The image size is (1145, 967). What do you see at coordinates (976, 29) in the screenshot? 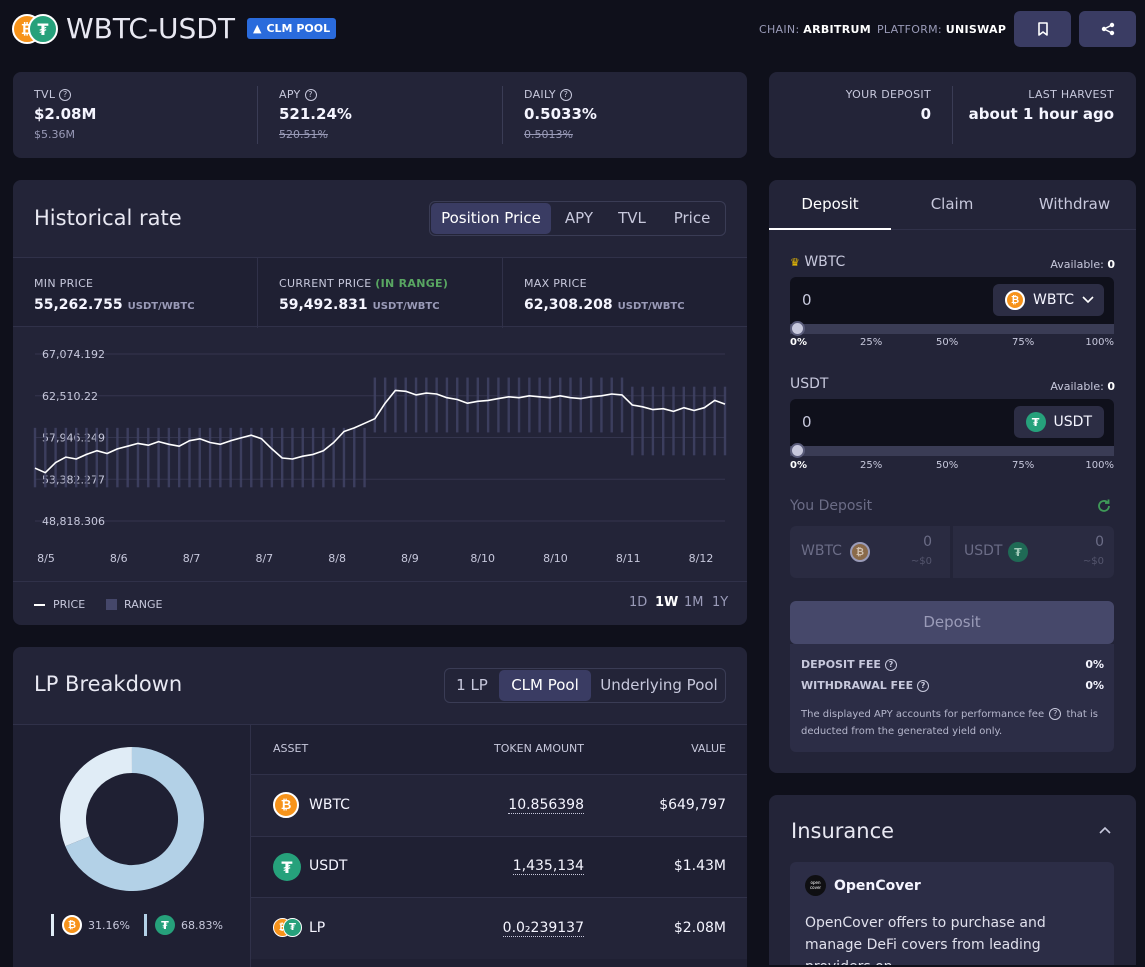
I see `platform-value: UNISWAP` at bounding box center [976, 29].